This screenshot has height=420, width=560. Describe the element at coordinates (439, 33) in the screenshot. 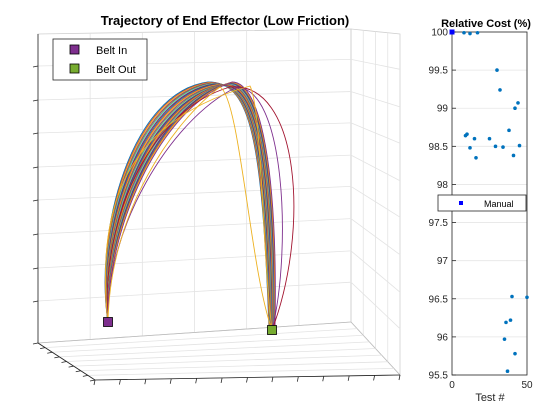

I see `cost-y-tick-label: 100` at that location.